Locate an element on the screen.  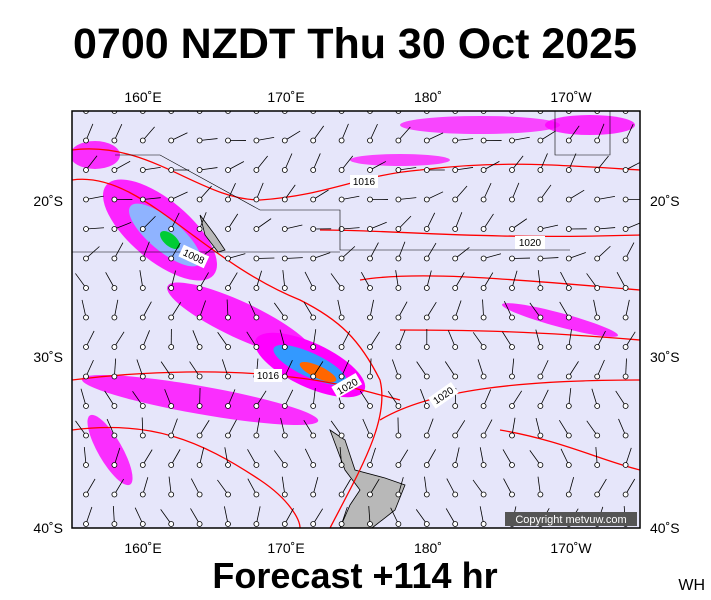
right-label: 20˚S is located at coordinates (665, 201).